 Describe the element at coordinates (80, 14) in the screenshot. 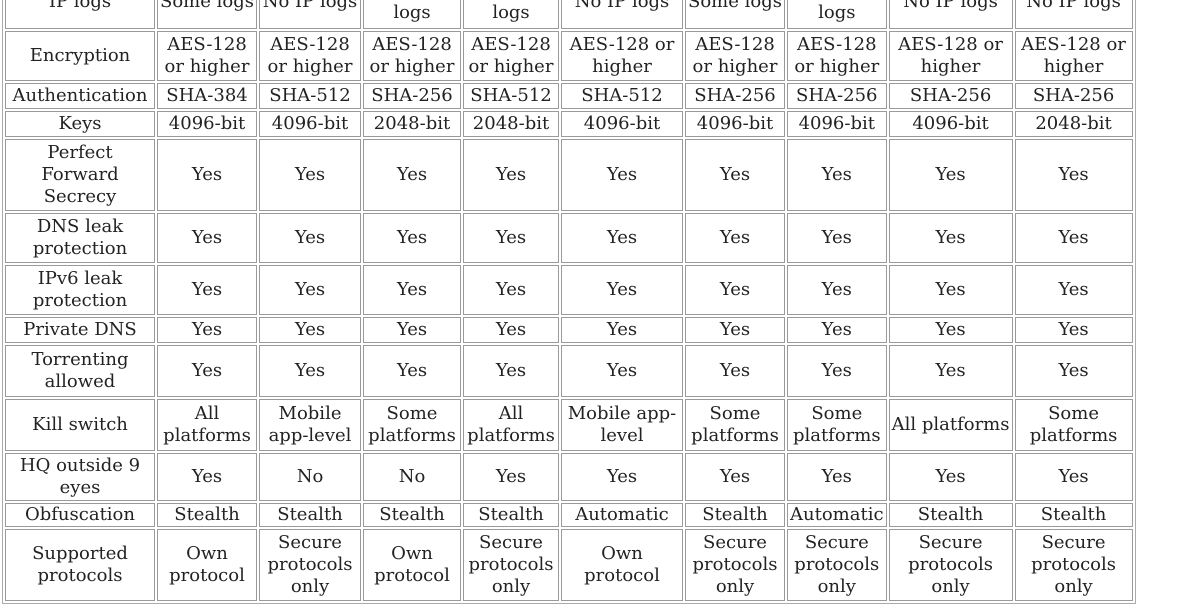

I see `row-label: IP logs` at that location.